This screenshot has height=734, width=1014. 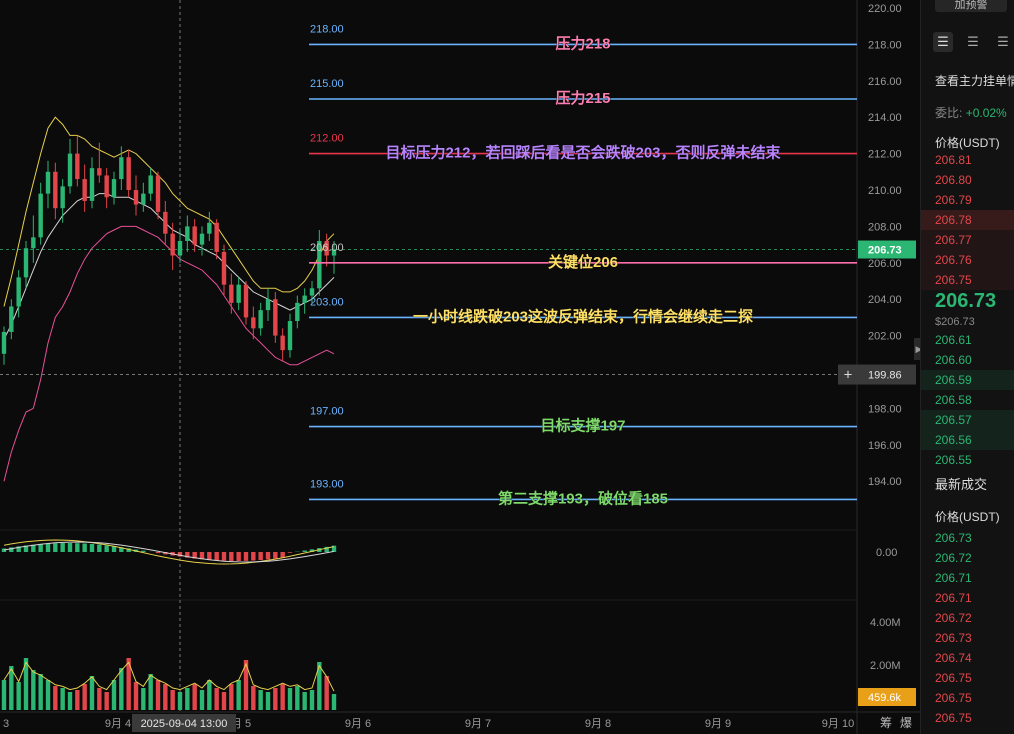 What do you see at coordinates (953, 180) in the screenshot?
I see `orderbook-price: 206.80` at bounding box center [953, 180].